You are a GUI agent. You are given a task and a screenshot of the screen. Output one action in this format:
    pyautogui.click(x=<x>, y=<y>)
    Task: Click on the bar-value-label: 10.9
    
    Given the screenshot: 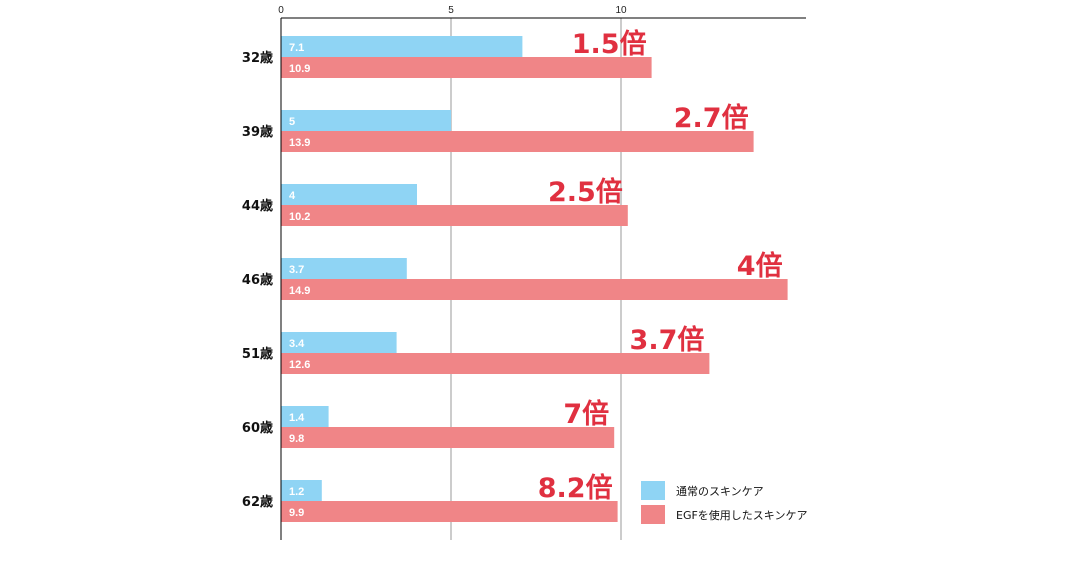 What is the action you would take?
    pyautogui.click(x=299, y=69)
    